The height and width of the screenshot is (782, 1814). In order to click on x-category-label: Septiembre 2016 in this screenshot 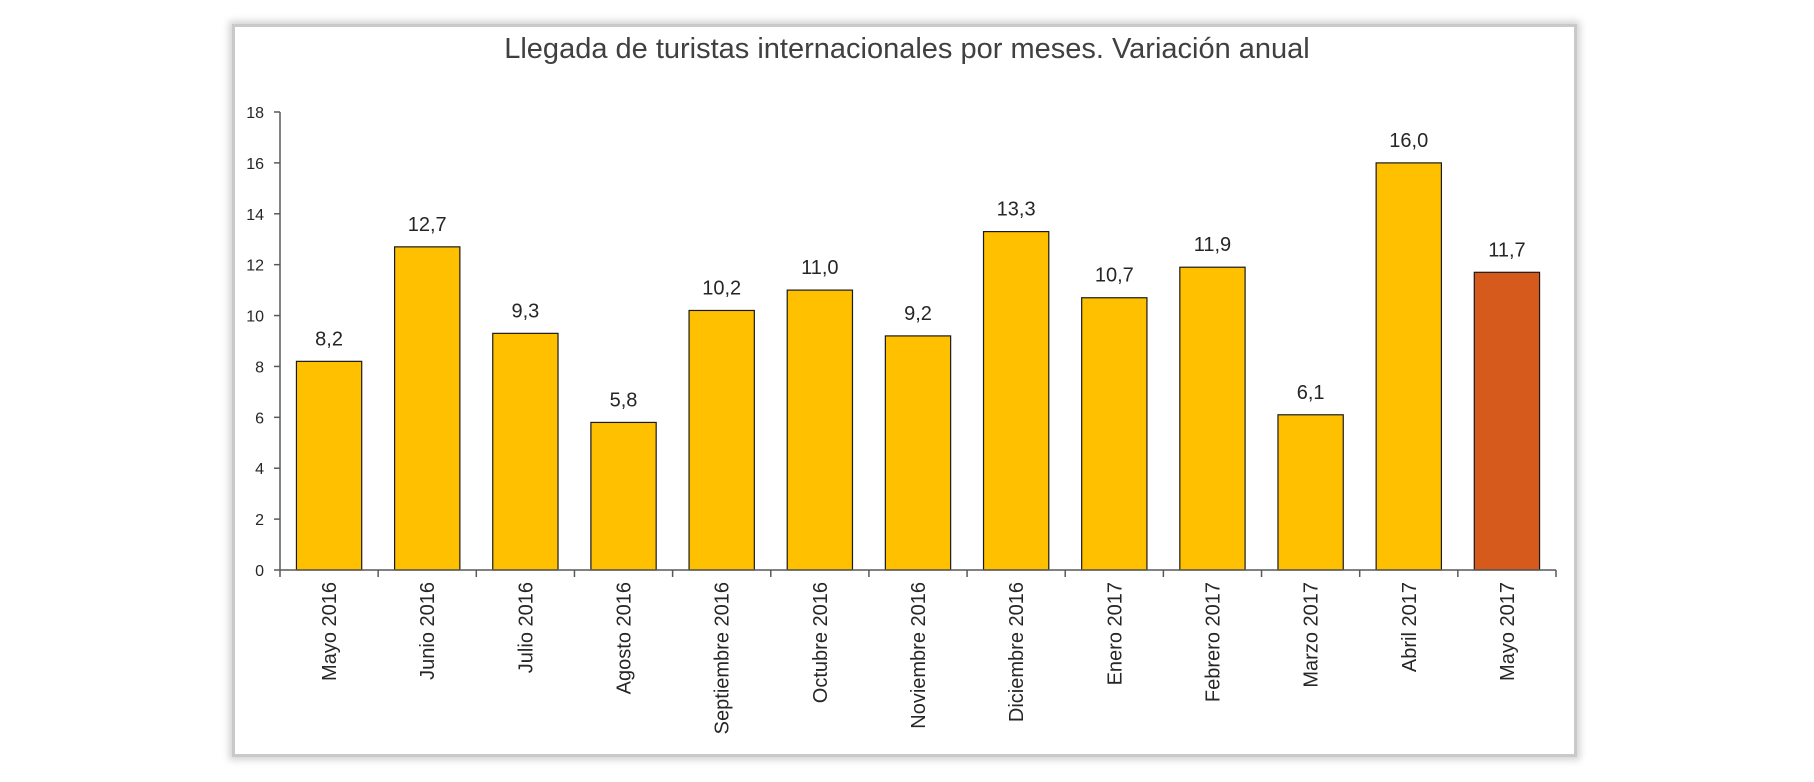, I will do `click(723, 658)`.